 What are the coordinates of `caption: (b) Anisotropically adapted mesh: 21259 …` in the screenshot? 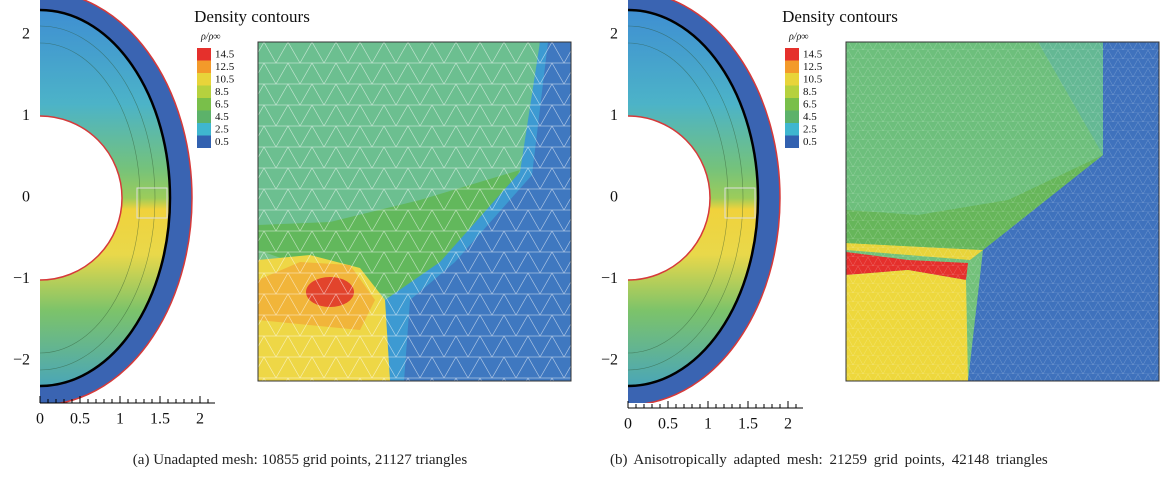 It's located at (829, 460).